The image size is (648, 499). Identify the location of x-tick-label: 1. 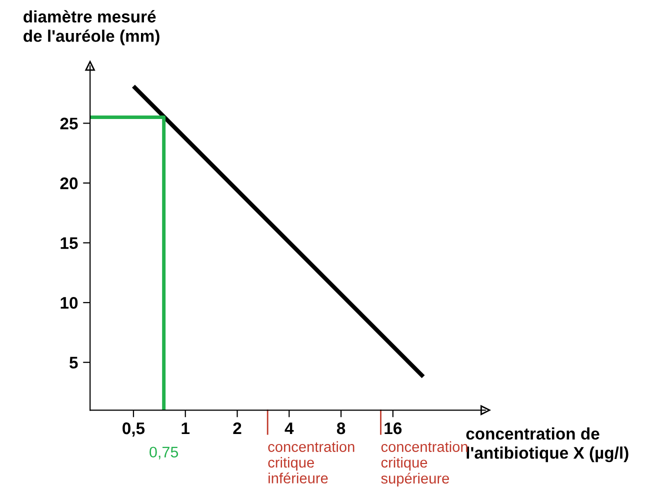
(186, 428).